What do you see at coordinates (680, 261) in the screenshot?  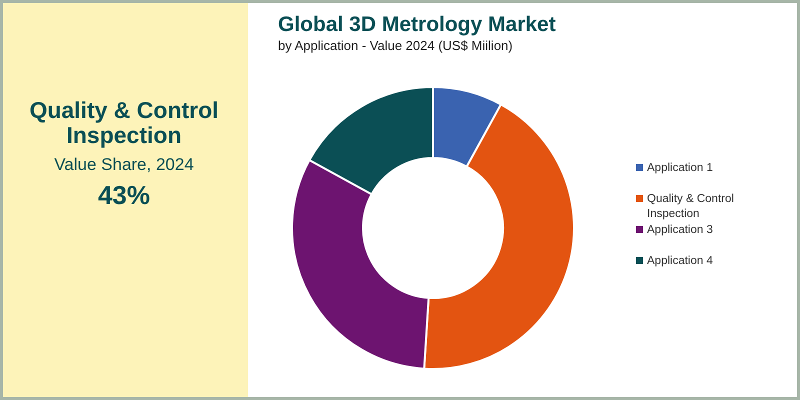 I see `legend-label: Application 4` at bounding box center [680, 261].